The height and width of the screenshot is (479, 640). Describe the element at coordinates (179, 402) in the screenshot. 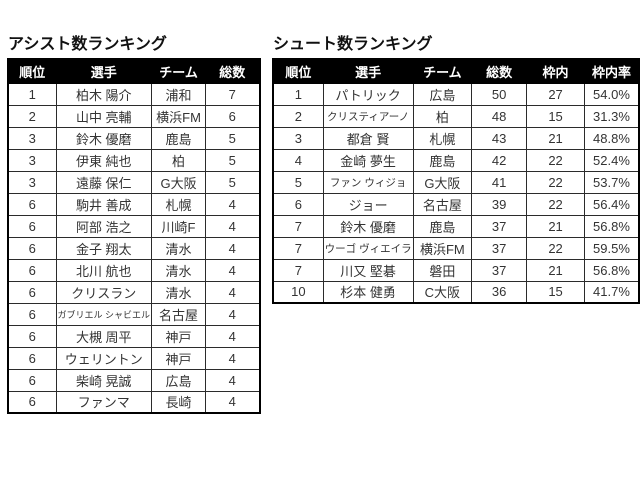

I see `cell-team: 長崎` at that location.